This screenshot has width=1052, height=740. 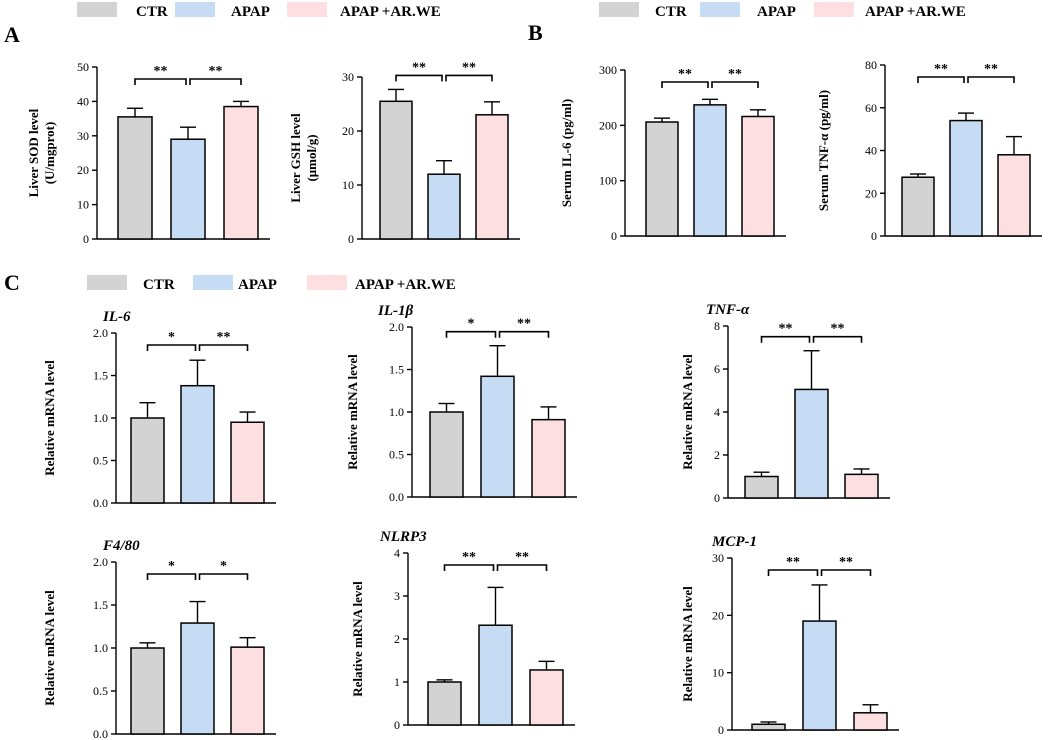 What do you see at coordinates (717, 326) in the screenshot?
I see `y-tick-label: 8` at bounding box center [717, 326].